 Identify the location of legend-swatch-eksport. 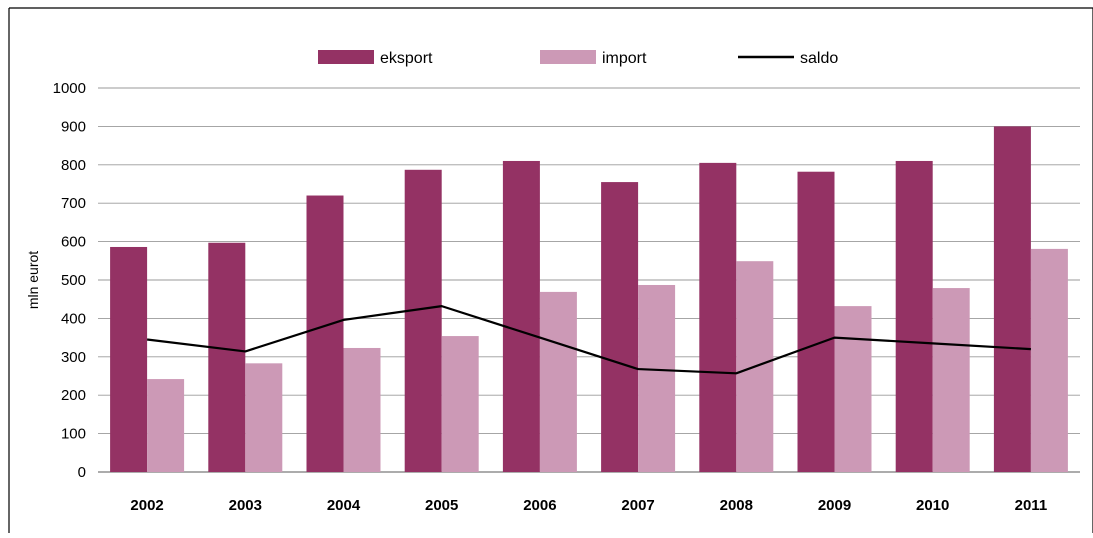
(346, 57).